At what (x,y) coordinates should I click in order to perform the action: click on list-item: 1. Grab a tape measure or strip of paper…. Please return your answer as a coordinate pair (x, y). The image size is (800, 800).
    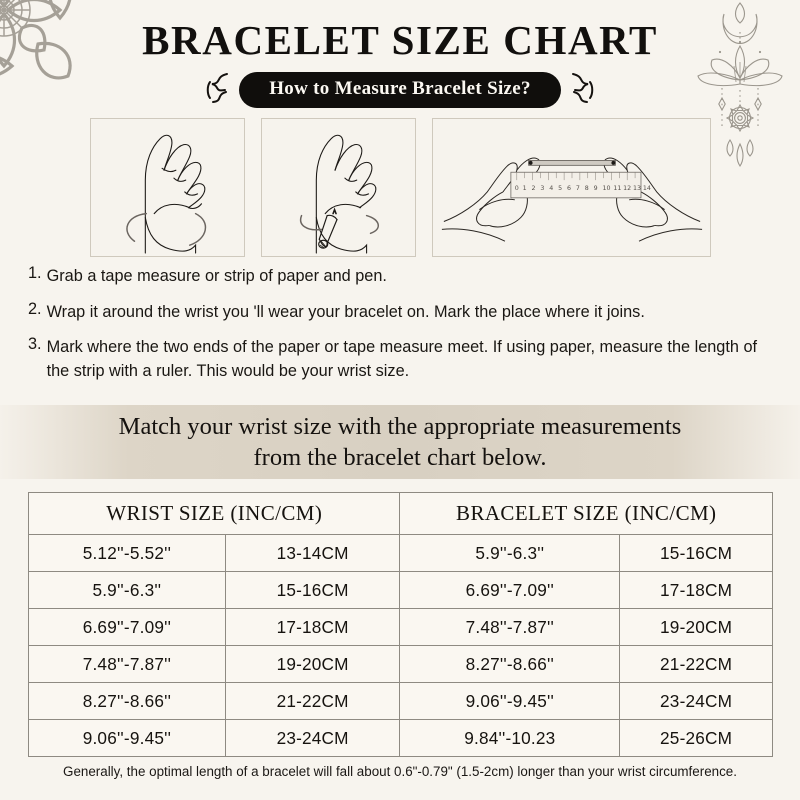
    Looking at the image, I should click on (402, 277).